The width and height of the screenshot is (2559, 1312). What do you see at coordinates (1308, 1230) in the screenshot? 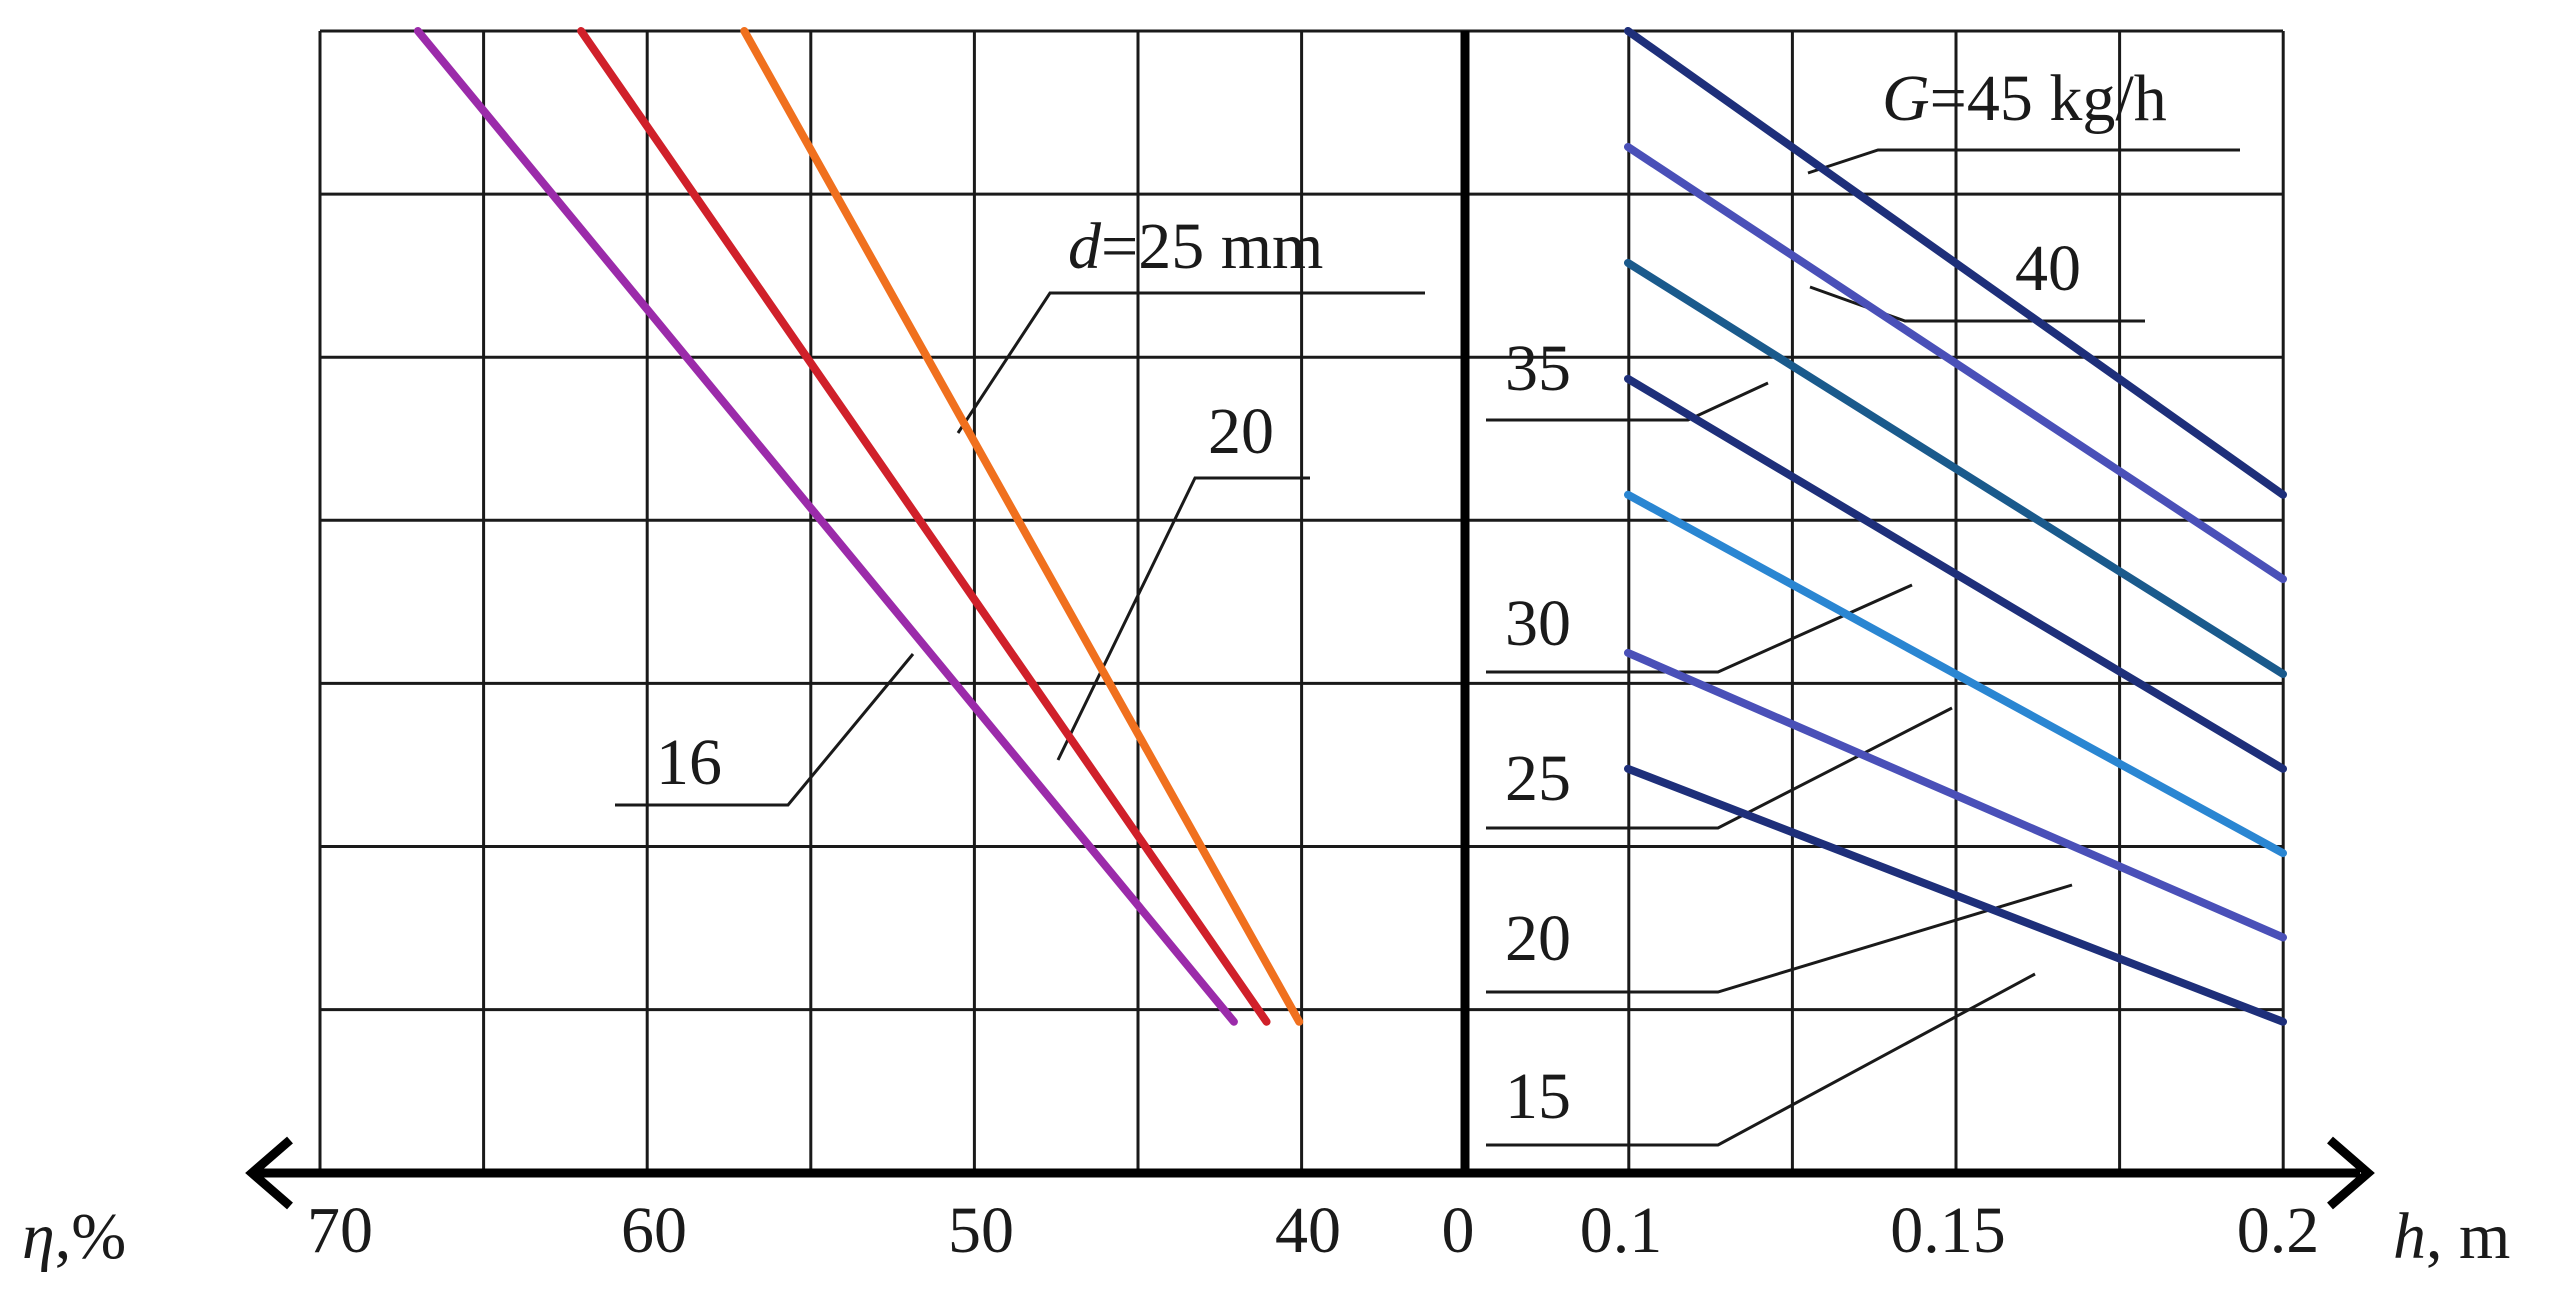
I see `x-tick-eta-40: 40` at bounding box center [1308, 1230].